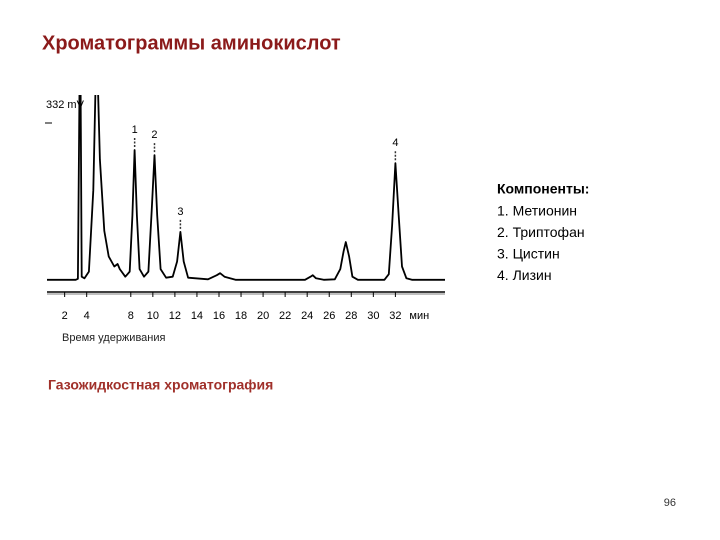  I want to click on x-axis-label: Время удерживания, so click(113, 338).